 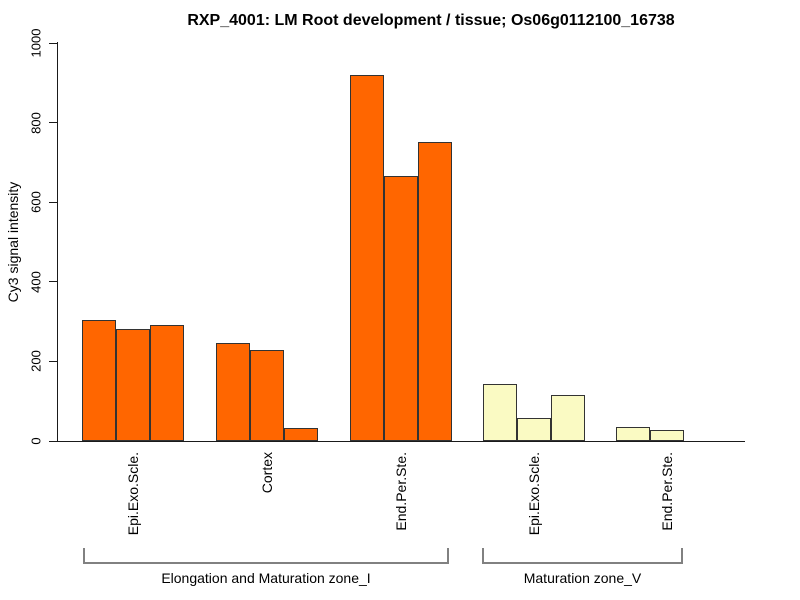 I want to click on y-tick-label: 200, so click(x=36, y=361).